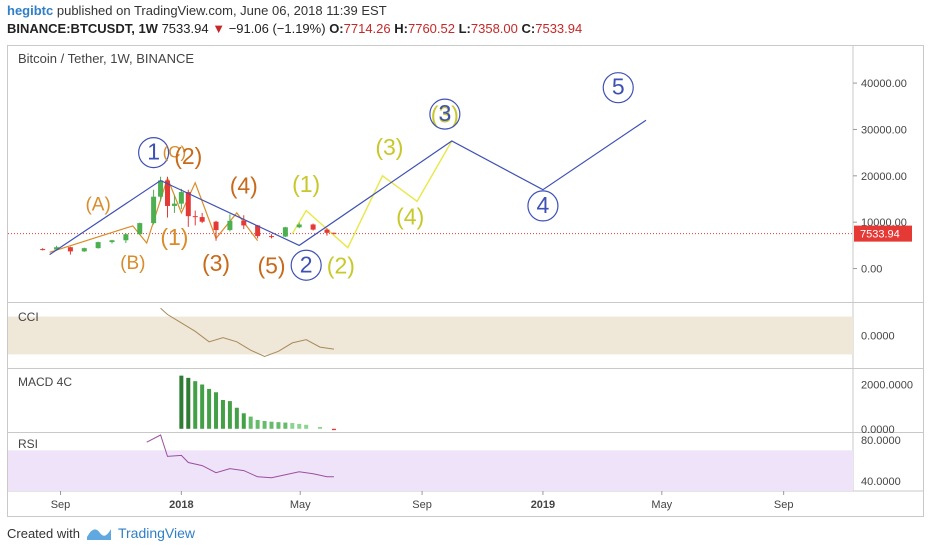 Image resolution: width=932 pixels, height=550 pixels. I want to click on wave-label: (1), so click(306, 184).